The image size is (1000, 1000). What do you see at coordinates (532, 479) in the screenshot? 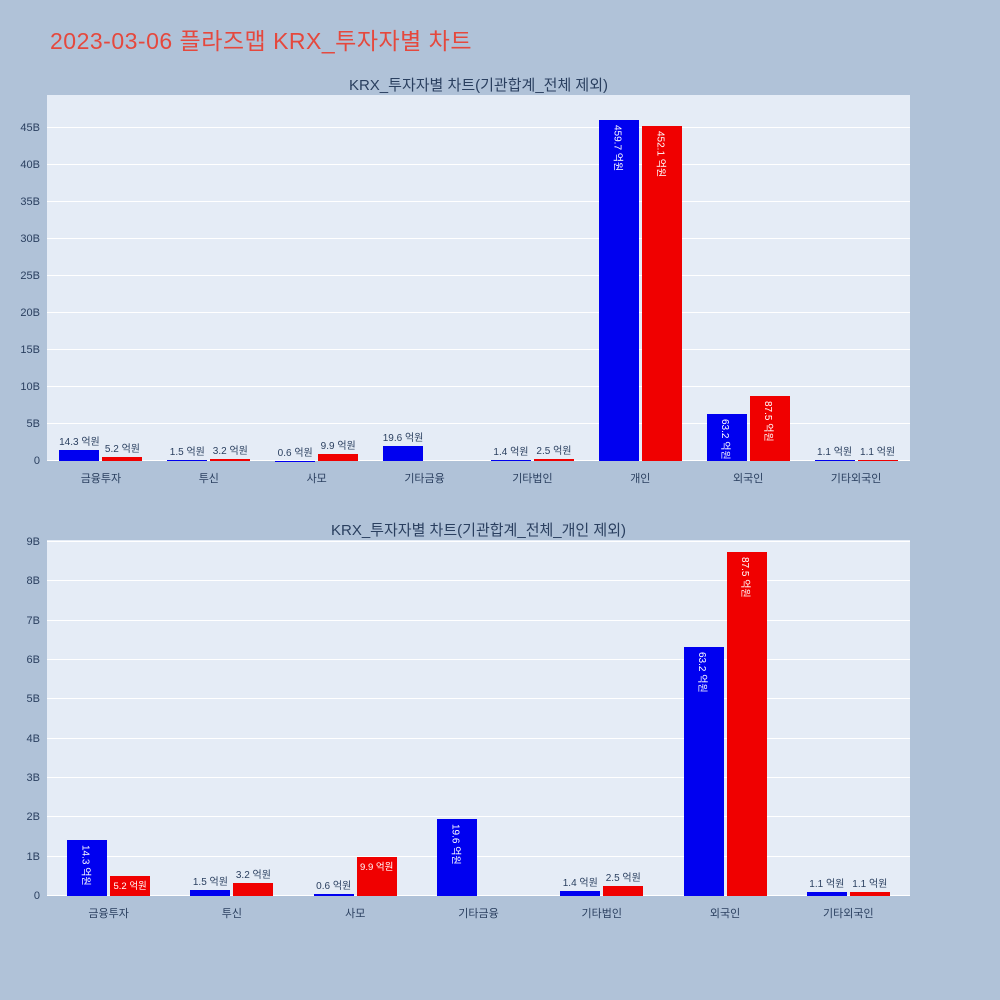
I see `x-axis-label: 기타법인` at bounding box center [532, 479].